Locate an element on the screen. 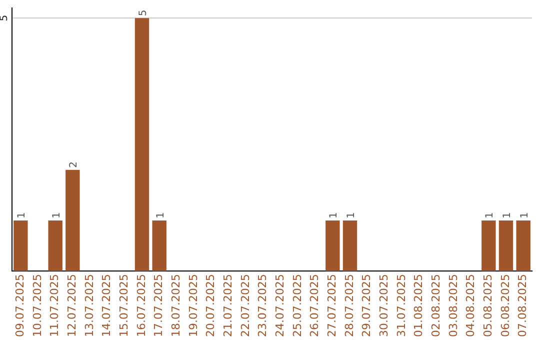 The image size is (540, 340). x-tick-label: 17.07.2025 is located at coordinates (159, 306).